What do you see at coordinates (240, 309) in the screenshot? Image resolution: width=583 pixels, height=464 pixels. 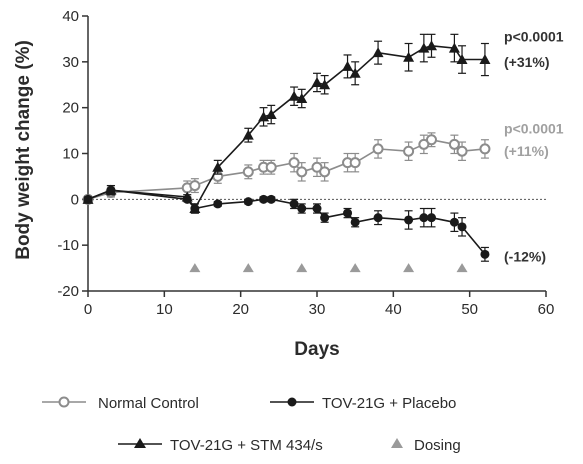 I see `x-tick-label: 20` at bounding box center [240, 309].